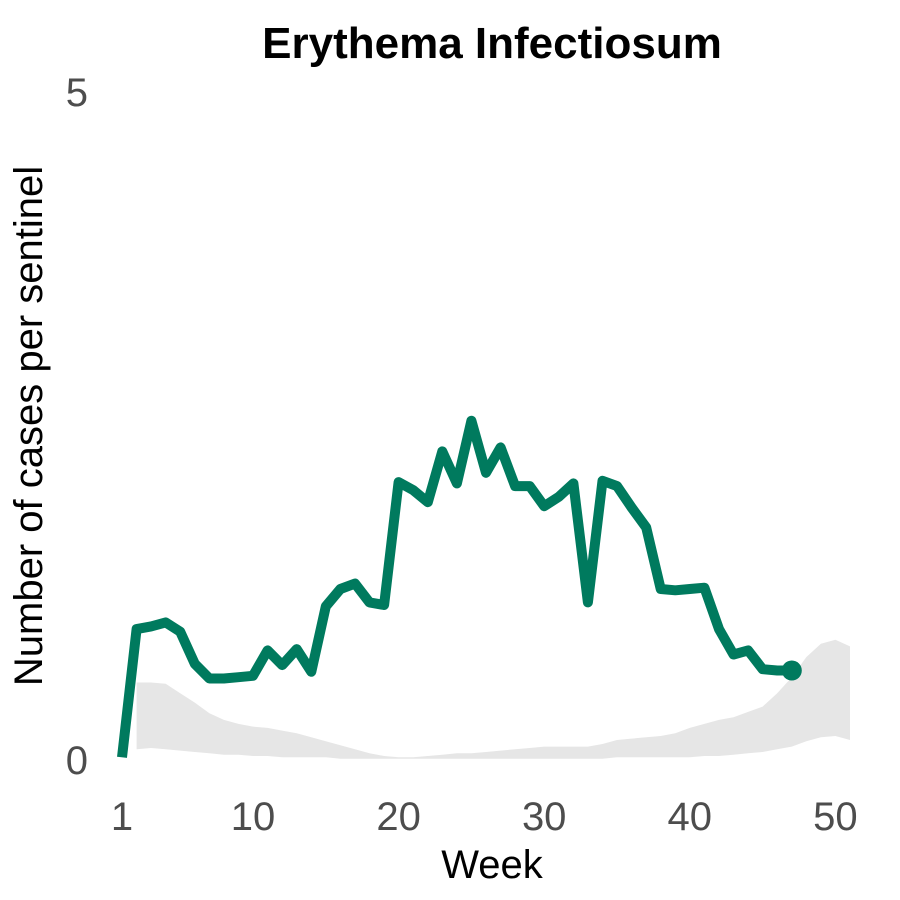  Describe the element at coordinates (492, 43) in the screenshot. I see `chart-title: Erythema Infectiosum` at that location.